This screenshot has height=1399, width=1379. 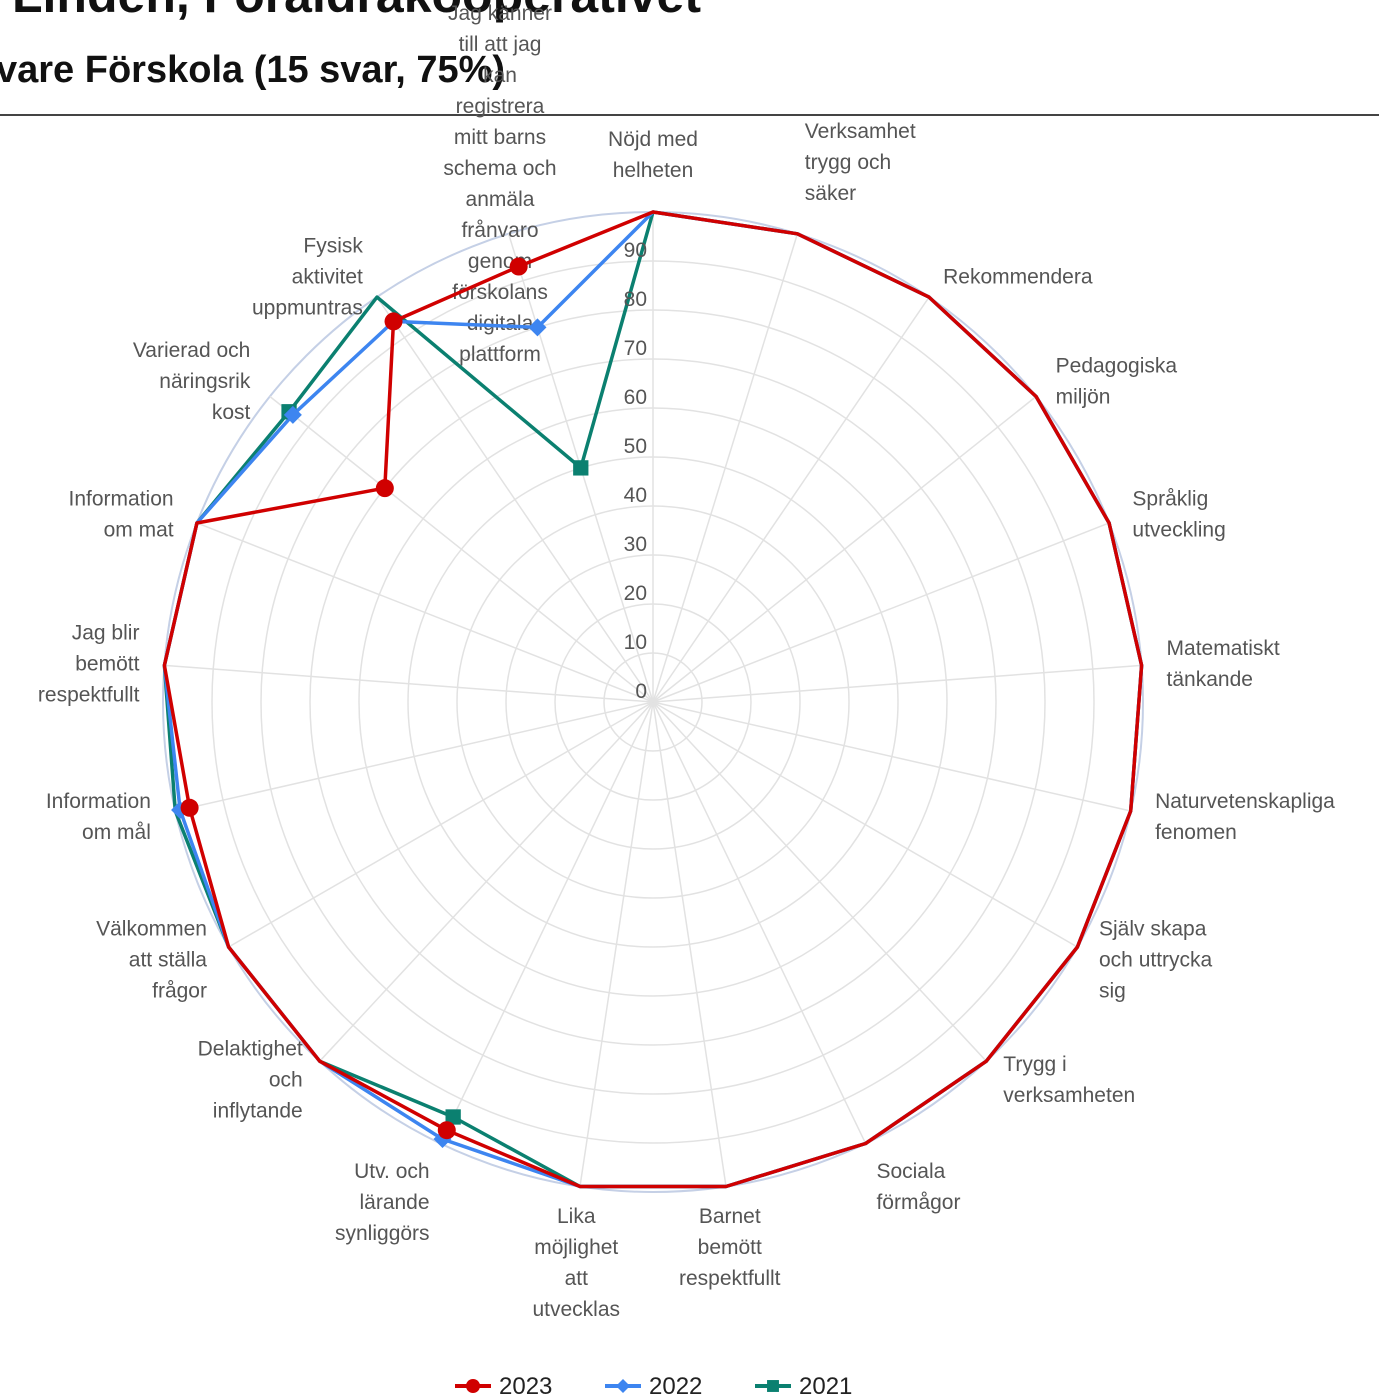 What do you see at coordinates (121, 514) in the screenshot?
I see `category-label: Information om mat` at bounding box center [121, 514].